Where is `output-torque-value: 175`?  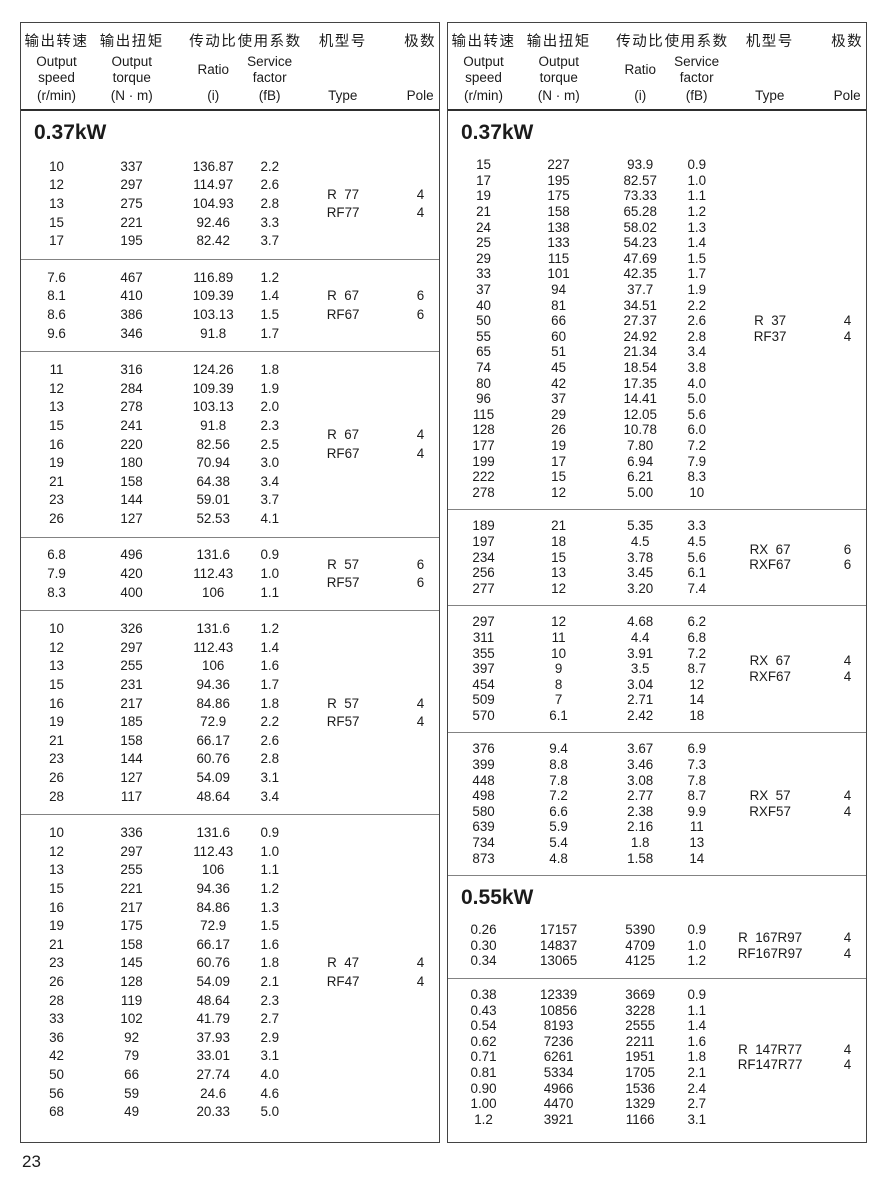 output-torque-value: 175 is located at coordinates (131, 926).